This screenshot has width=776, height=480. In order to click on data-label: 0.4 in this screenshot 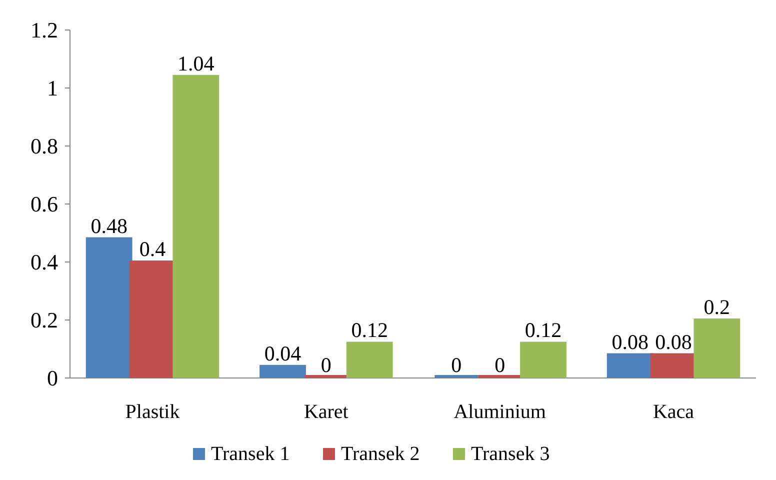, I will do `click(152, 249)`.